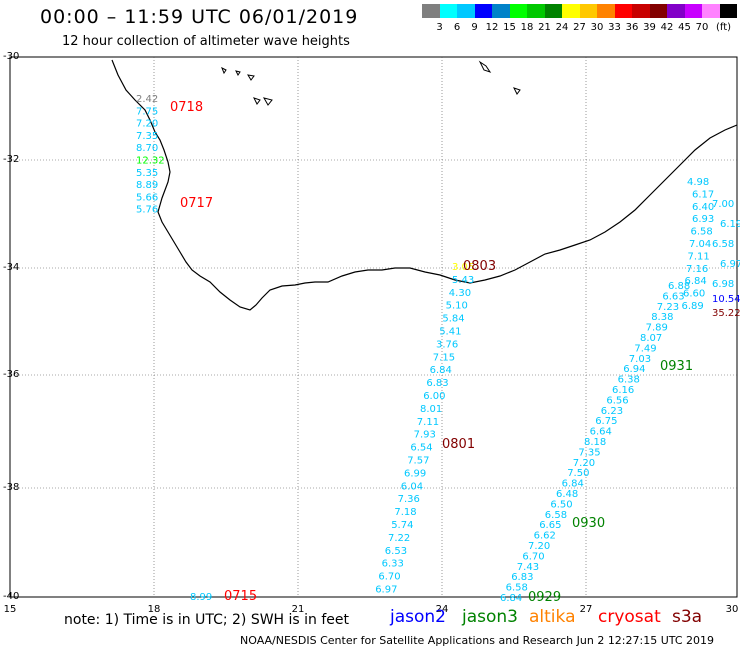 The height and width of the screenshot is (650, 740). I want to click on swh-value: 3.05, so click(463, 267).